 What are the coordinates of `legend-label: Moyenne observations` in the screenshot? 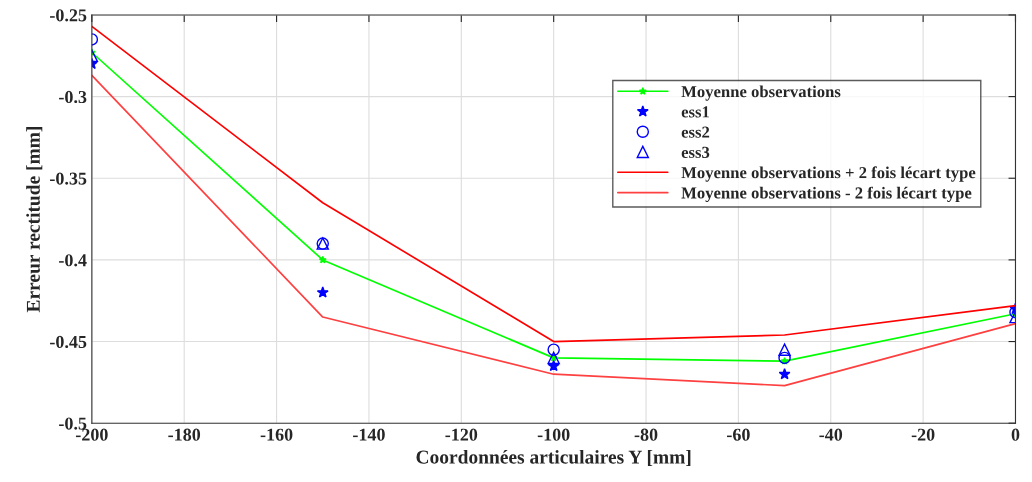 It's located at (761, 93).